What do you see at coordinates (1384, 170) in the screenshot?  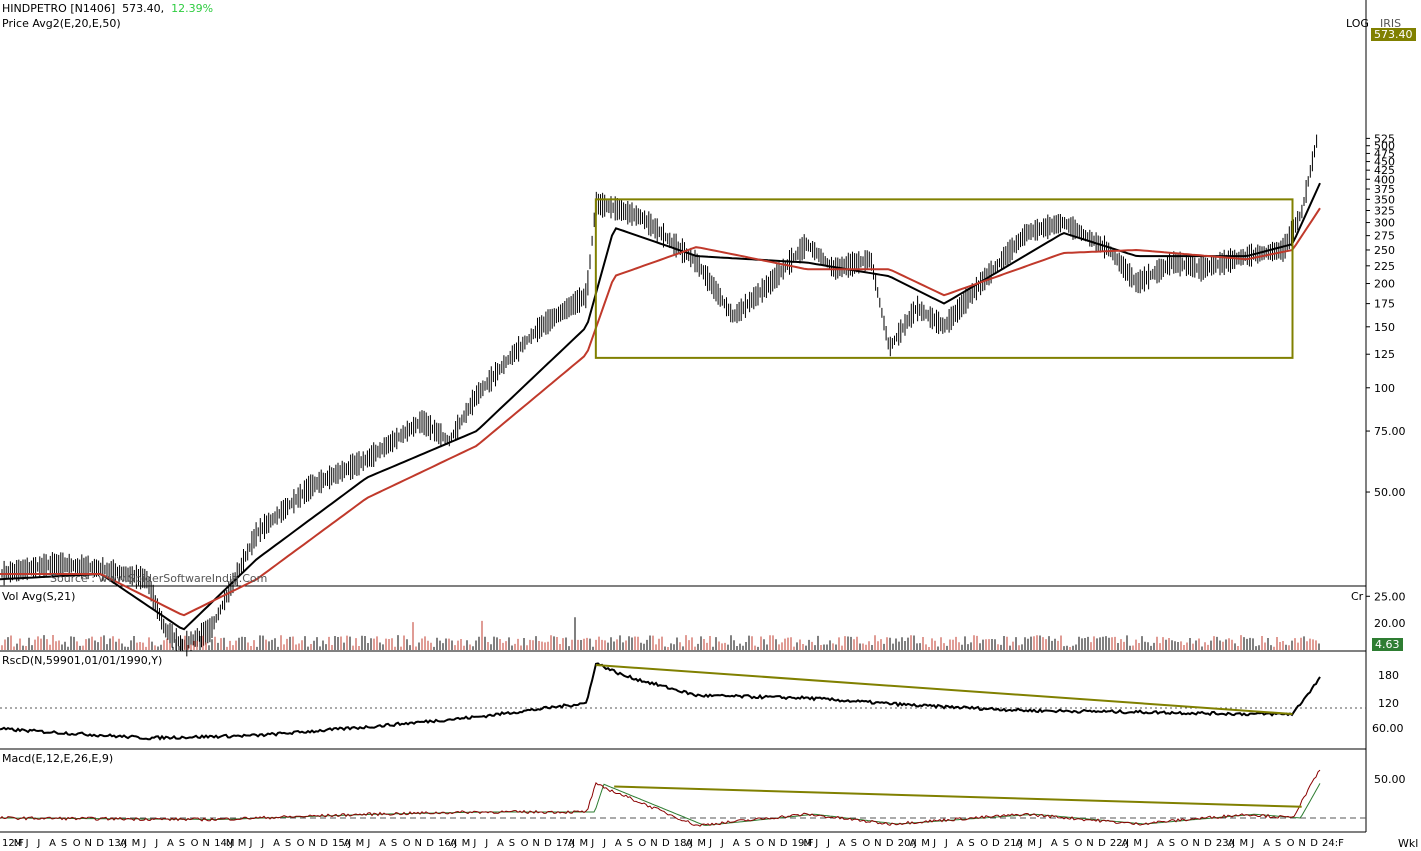 I see `price-tick-label: 425` at bounding box center [1384, 170].